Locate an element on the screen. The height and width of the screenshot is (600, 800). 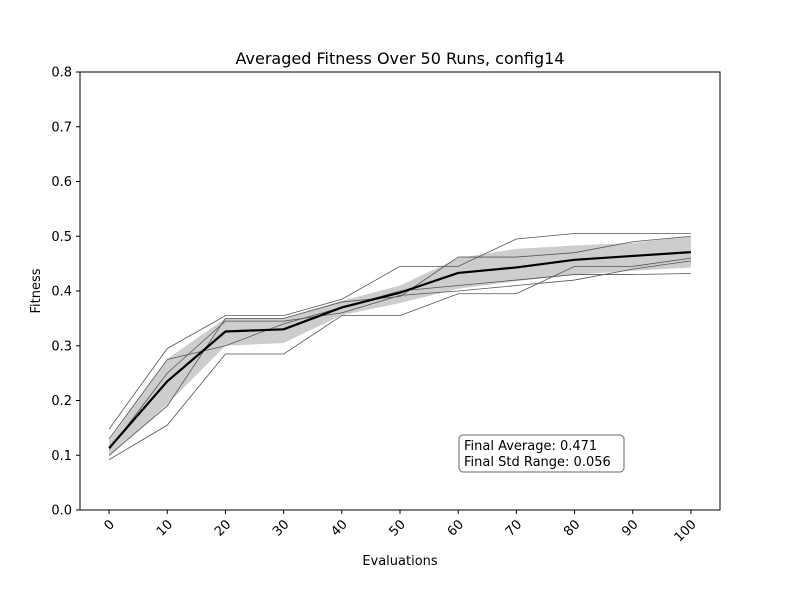
annotation-final-average: Final Average: 0.471 is located at coordinates (530, 446).